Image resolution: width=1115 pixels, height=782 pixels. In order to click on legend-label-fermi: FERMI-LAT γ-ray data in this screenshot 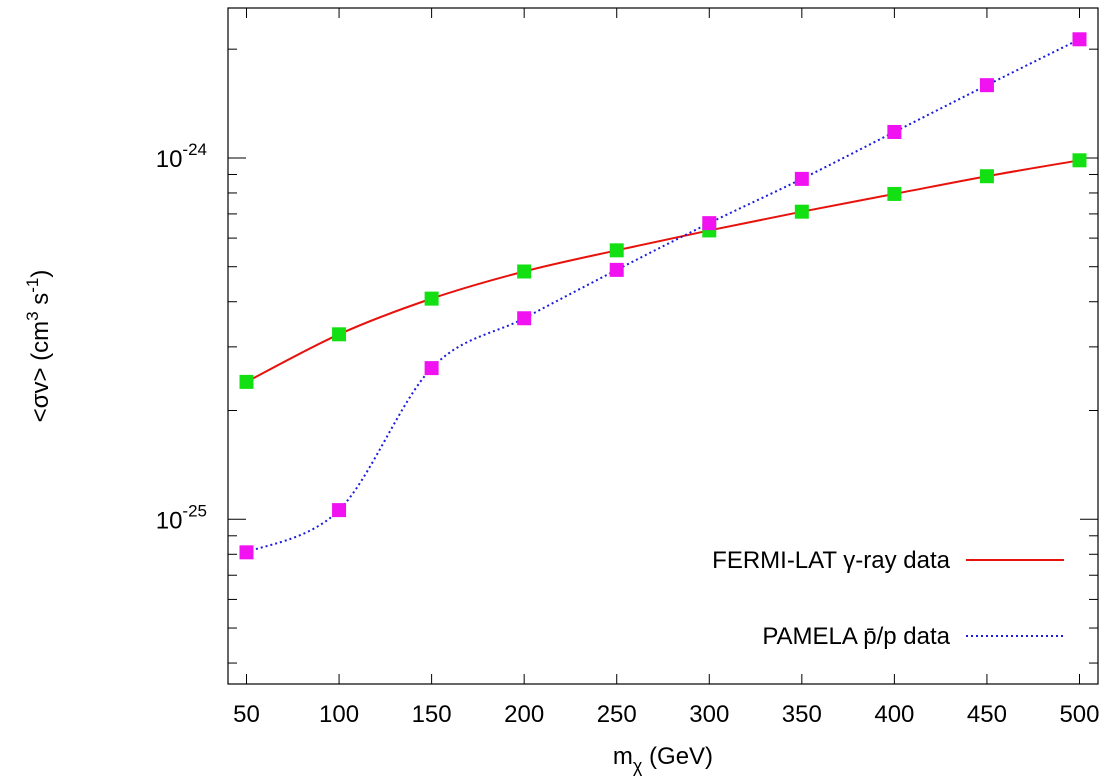, I will do `click(831, 560)`.